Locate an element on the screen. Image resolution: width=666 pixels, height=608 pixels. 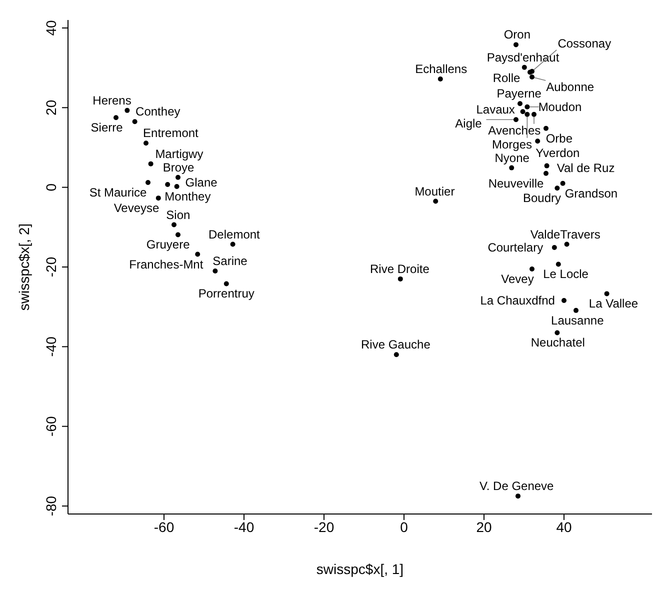
data-label: La Vallee is located at coordinates (613, 303).